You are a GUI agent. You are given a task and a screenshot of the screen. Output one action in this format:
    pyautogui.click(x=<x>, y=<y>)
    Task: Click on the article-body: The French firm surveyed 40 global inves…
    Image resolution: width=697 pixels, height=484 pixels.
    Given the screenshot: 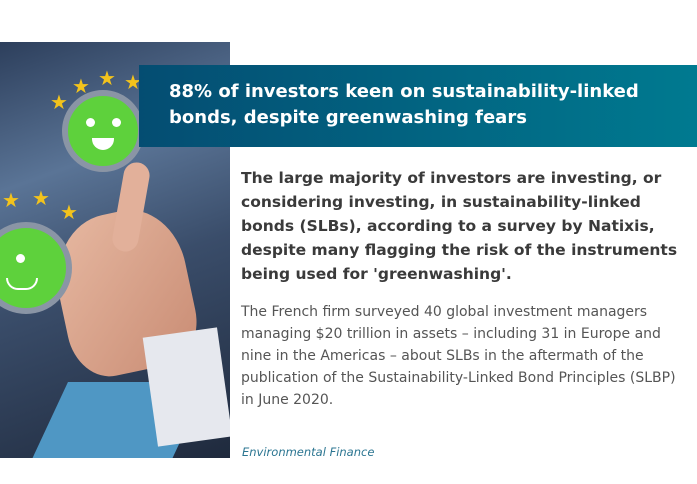 What is the action you would take?
    pyautogui.click(x=458, y=356)
    